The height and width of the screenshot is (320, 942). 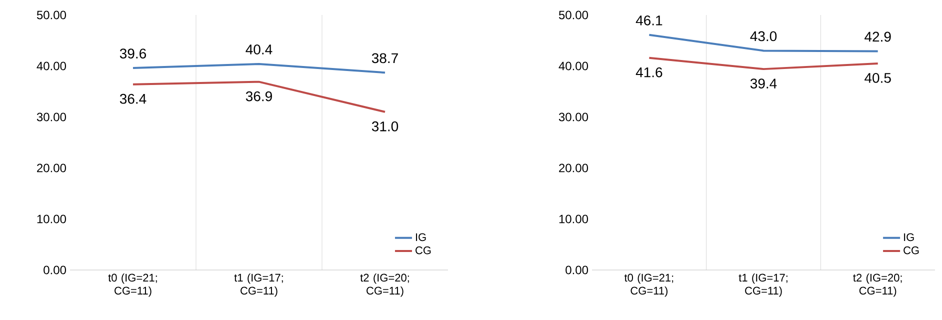 I want to click on data-label: 39.4, so click(x=763, y=83).